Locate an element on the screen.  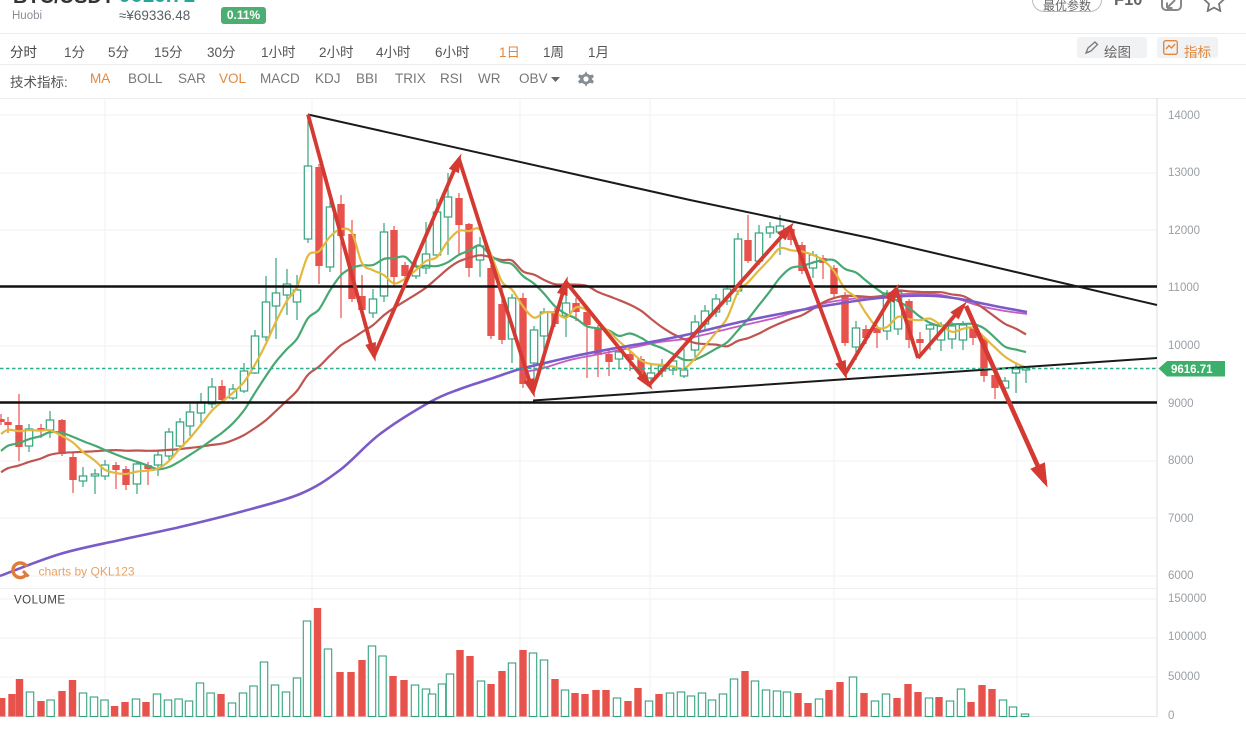
svg-text: VOLUME is located at coordinates (40, 601).